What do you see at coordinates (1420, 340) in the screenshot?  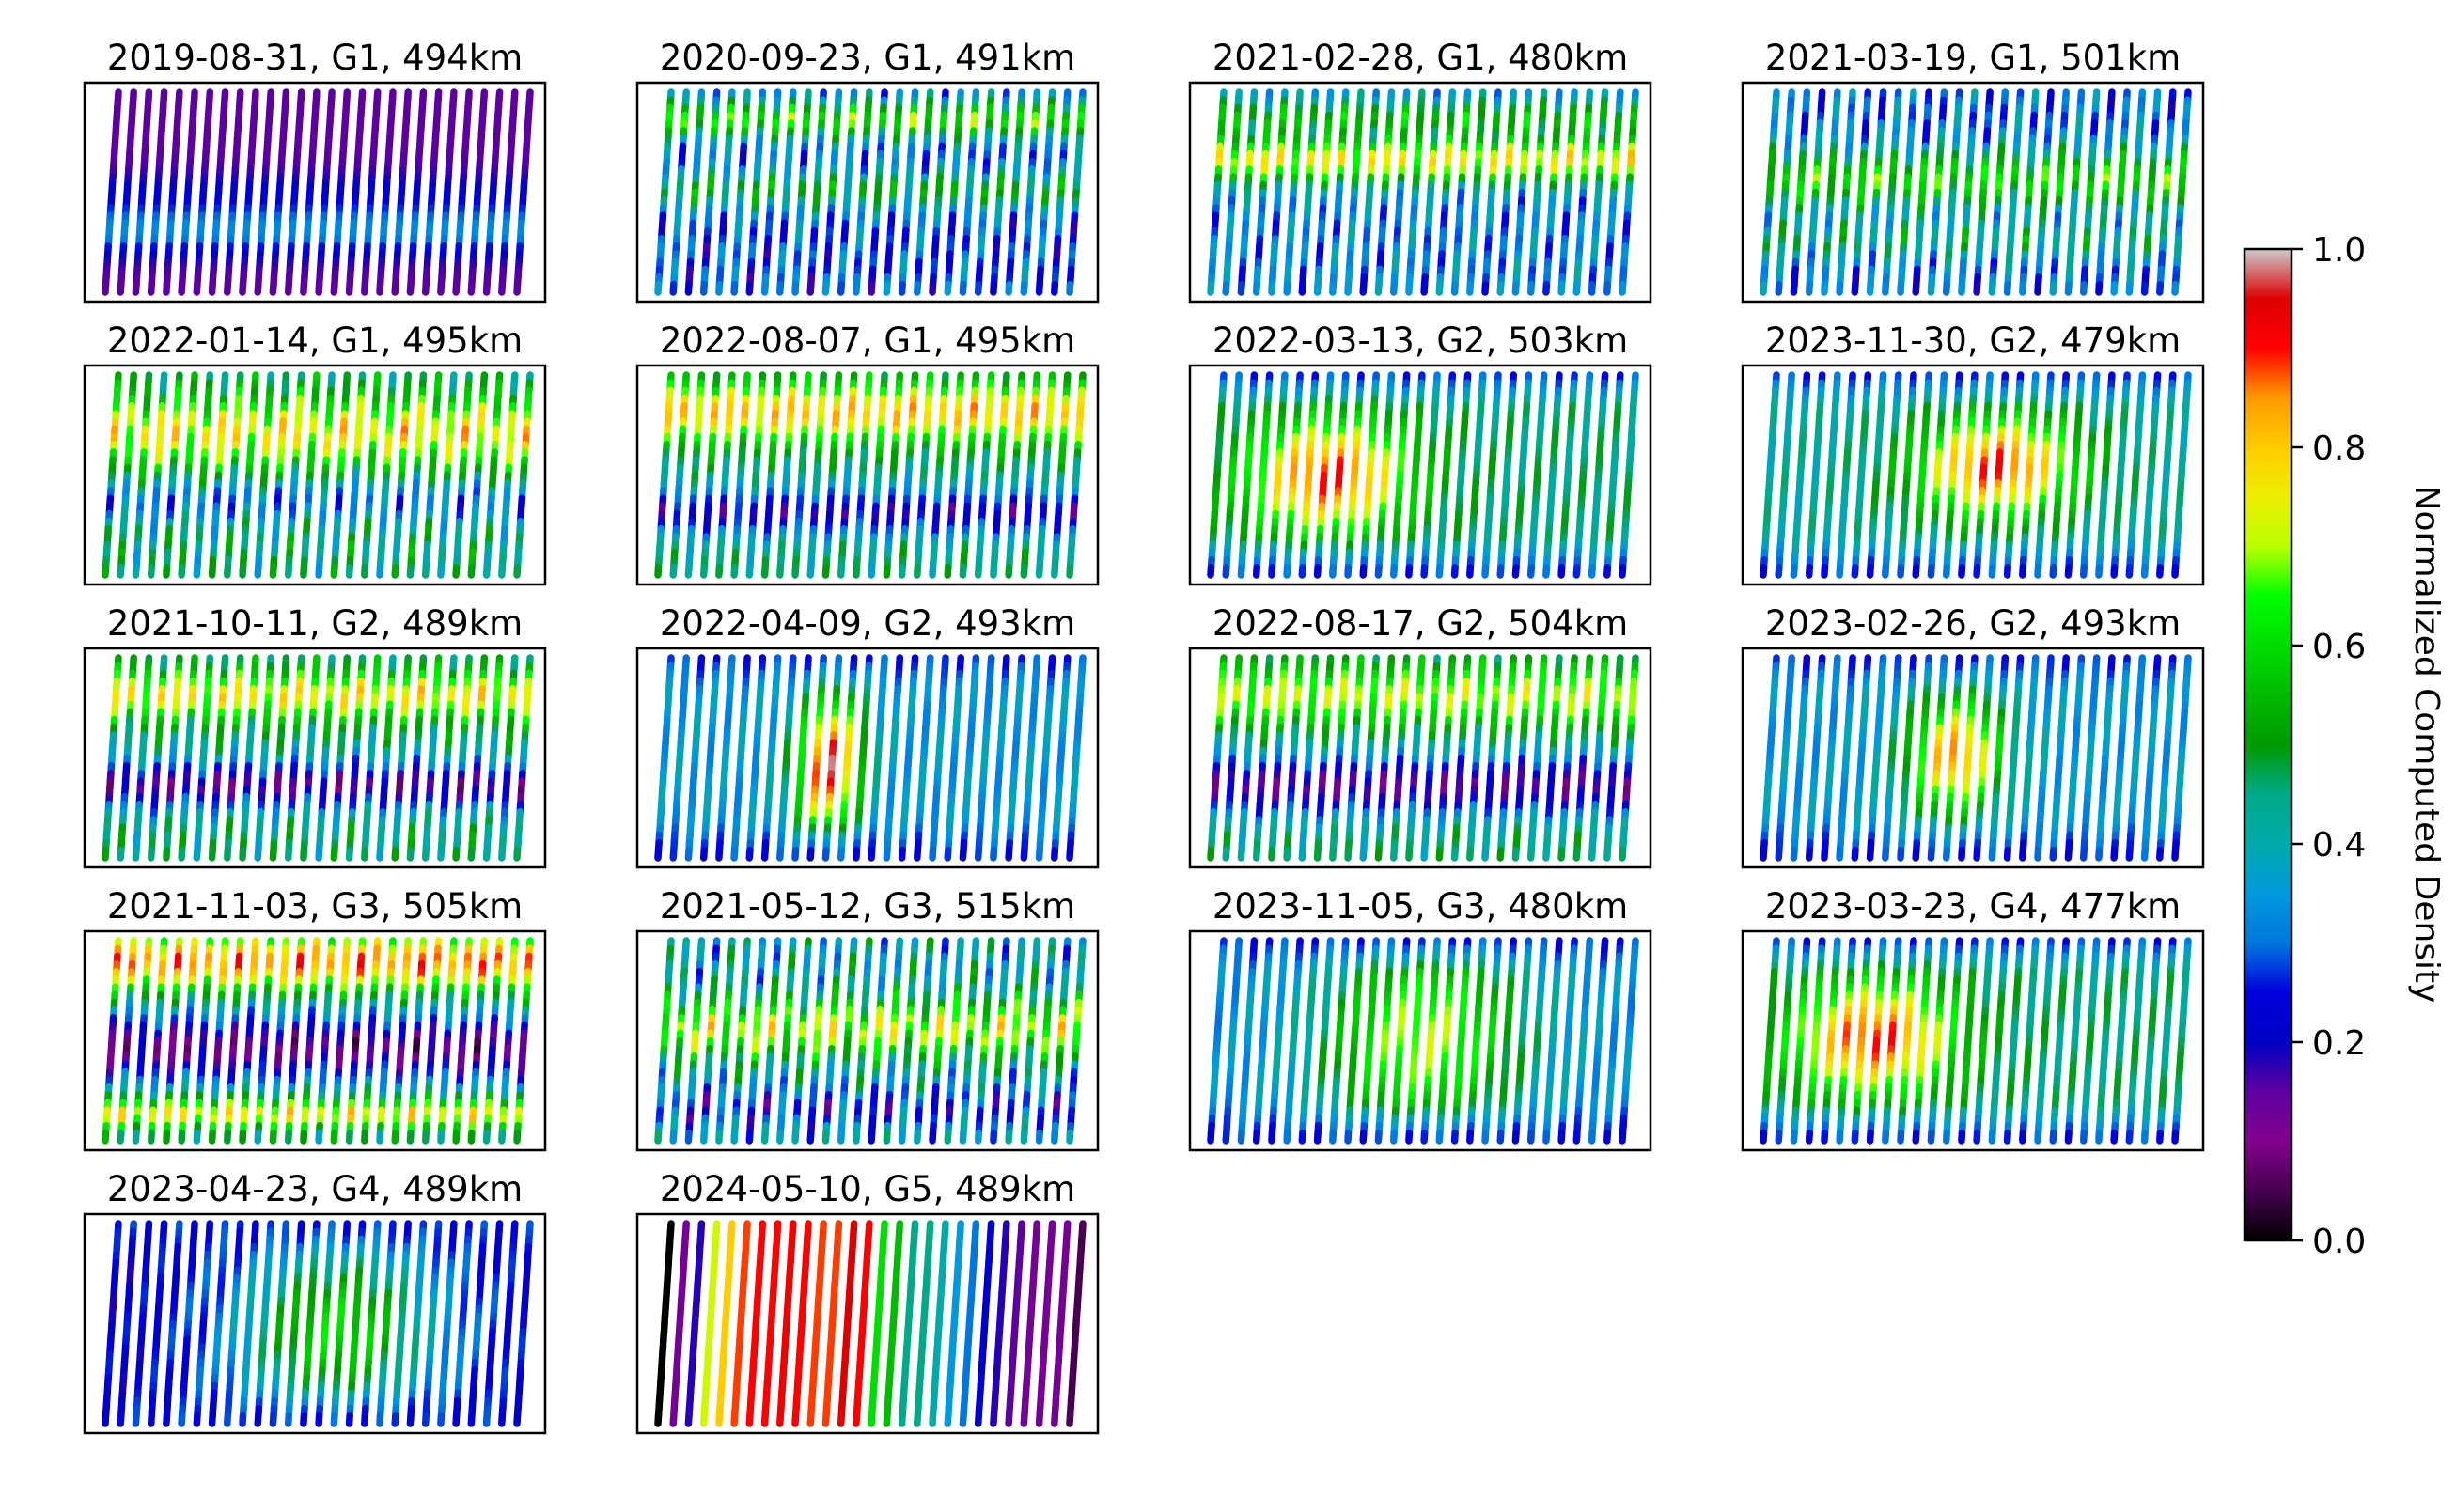 I see `panel-title: 2022-03-13, G2, 503km` at bounding box center [1420, 340].